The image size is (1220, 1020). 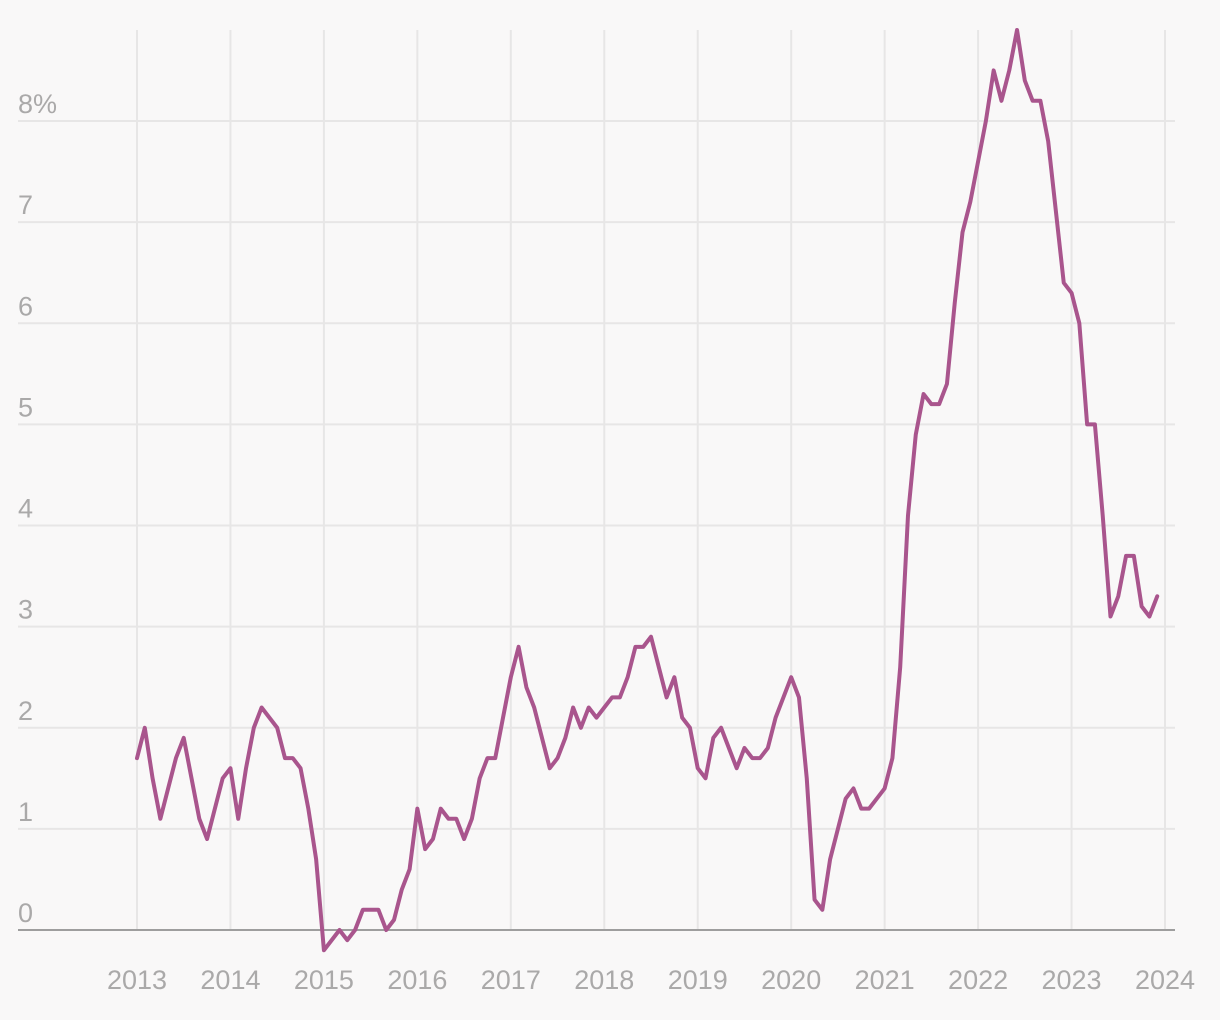 I want to click on x-tick-label: 2015, so click(x=324, y=980).